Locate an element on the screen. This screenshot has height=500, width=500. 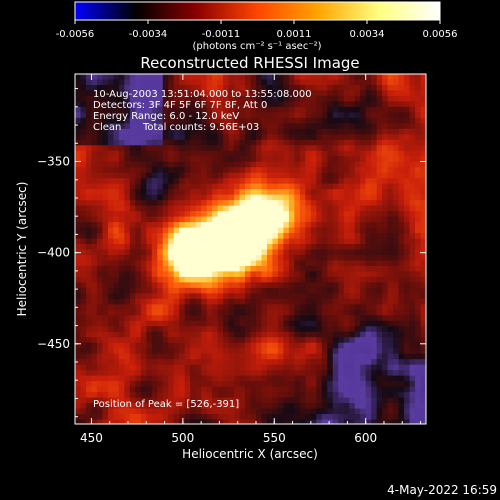
colorbar-tick-label: -0.0056 is located at coordinates (75, 34).